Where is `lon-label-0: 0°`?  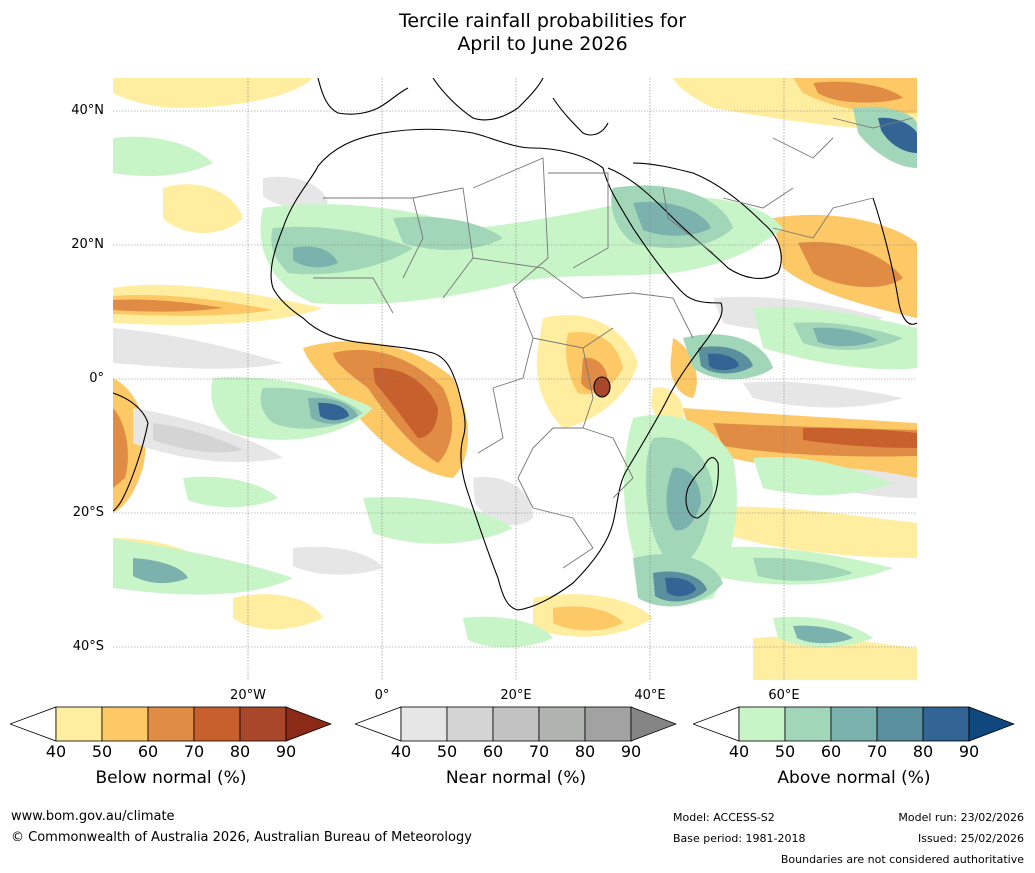 lon-label-0: 0° is located at coordinates (382, 695).